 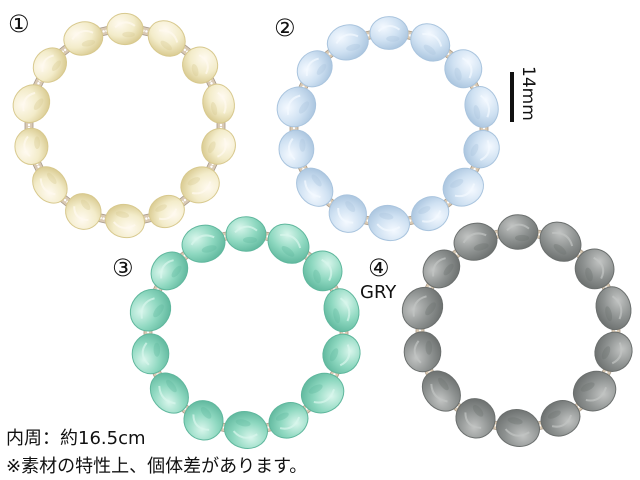 I want to click on item-number-3: ③, so click(x=123, y=268).